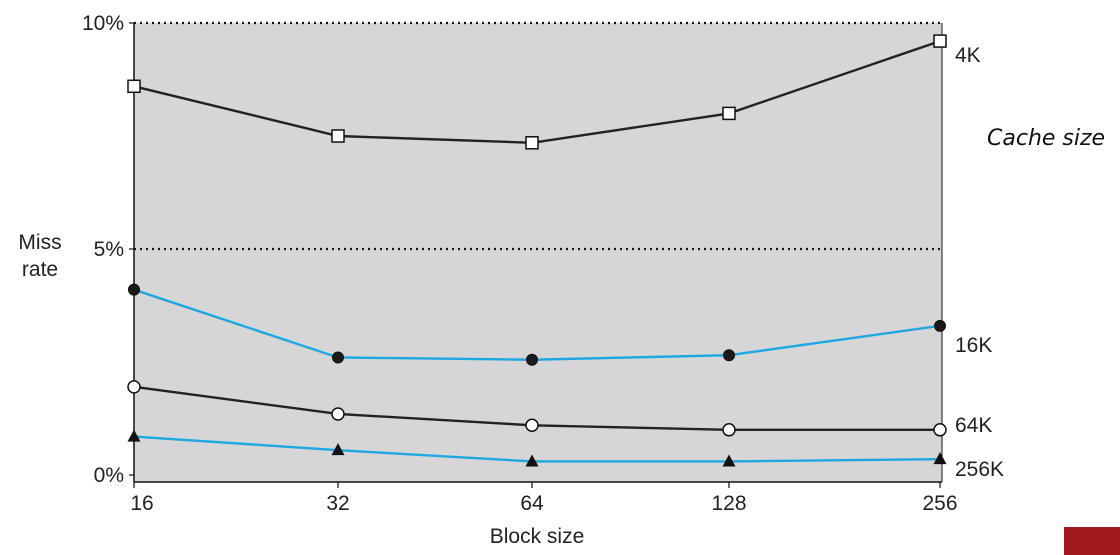 Image resolution: width=1120 pixels, height=555 pixels. Describe the element at coordinates (39, 242) in the screenshot. I see `y-axis-title-line1: Miss` at that location.